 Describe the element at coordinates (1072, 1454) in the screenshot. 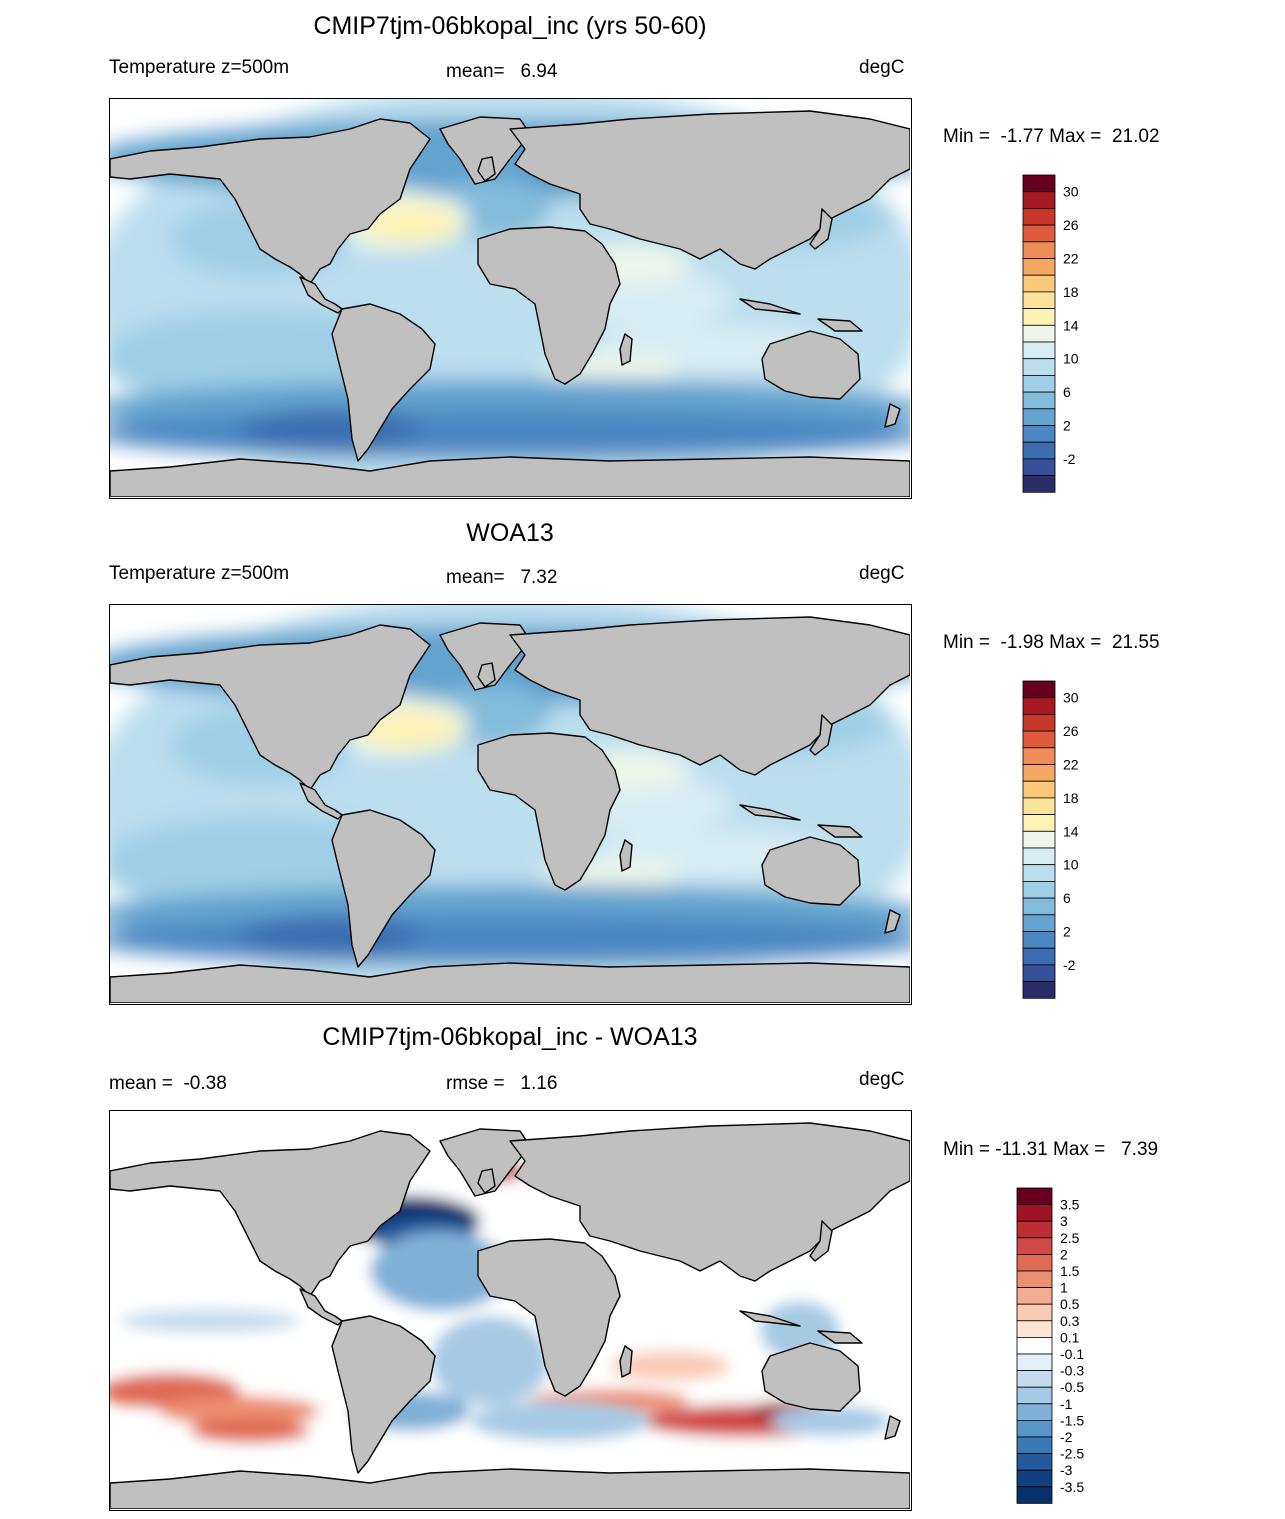

I see `colorbar-tick-label: -2.5` at that location.